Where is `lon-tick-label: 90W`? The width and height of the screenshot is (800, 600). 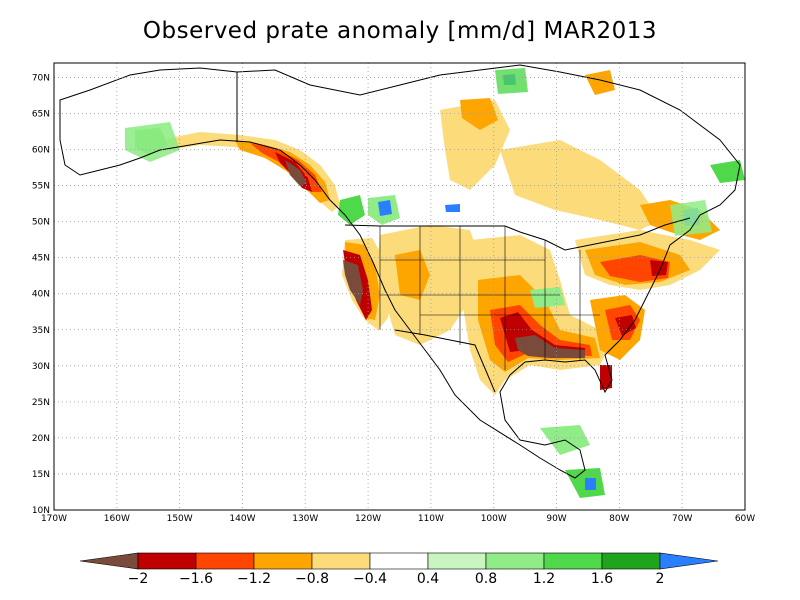
lon-tick-label: 90W is located at coordinates (556, 519).